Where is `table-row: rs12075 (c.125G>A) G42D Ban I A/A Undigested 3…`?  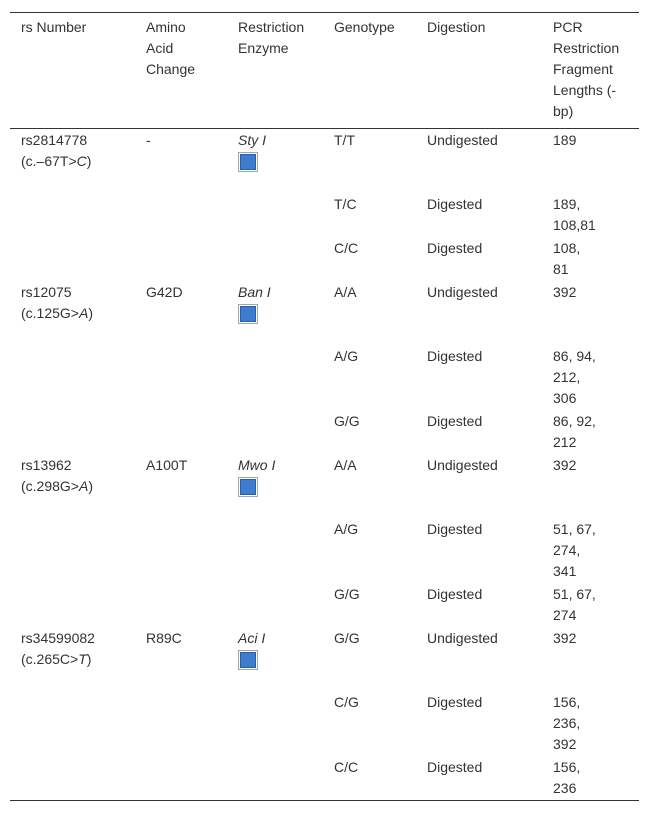 table-row: rs12075 (c.125G>A) G42D Ban I A/A Undigested 3… is located at coordinates (324, 313).